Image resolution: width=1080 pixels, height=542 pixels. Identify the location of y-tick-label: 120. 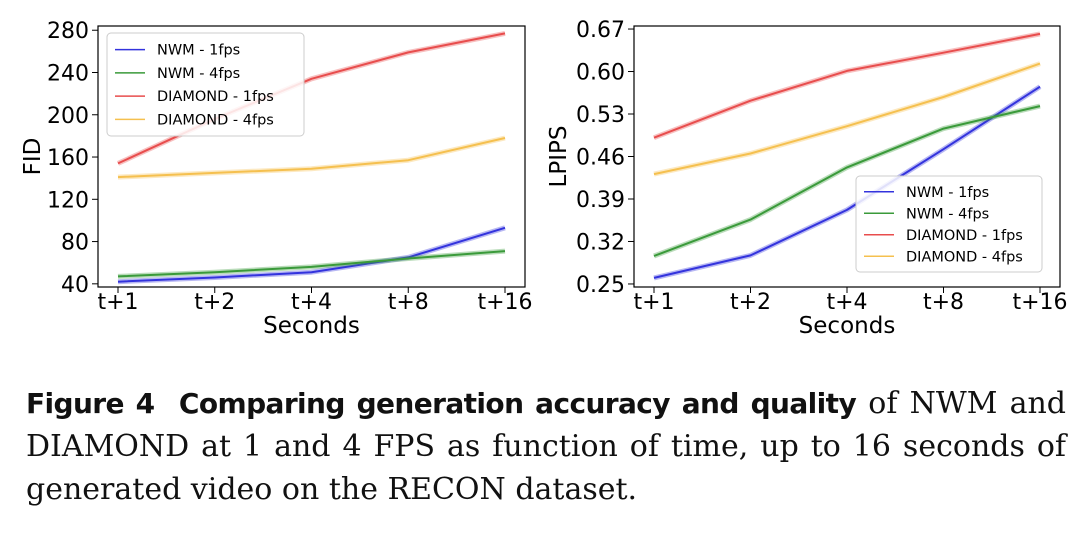
(68, 200).